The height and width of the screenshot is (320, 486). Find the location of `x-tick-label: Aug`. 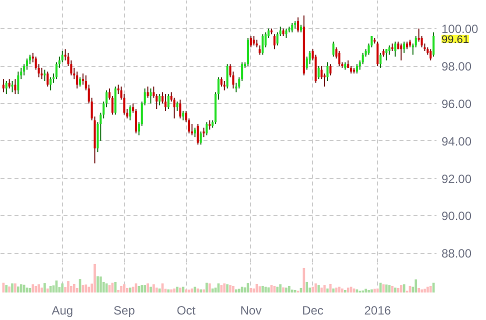

x-tick-label: Aug is located at coordinates (63, 311).